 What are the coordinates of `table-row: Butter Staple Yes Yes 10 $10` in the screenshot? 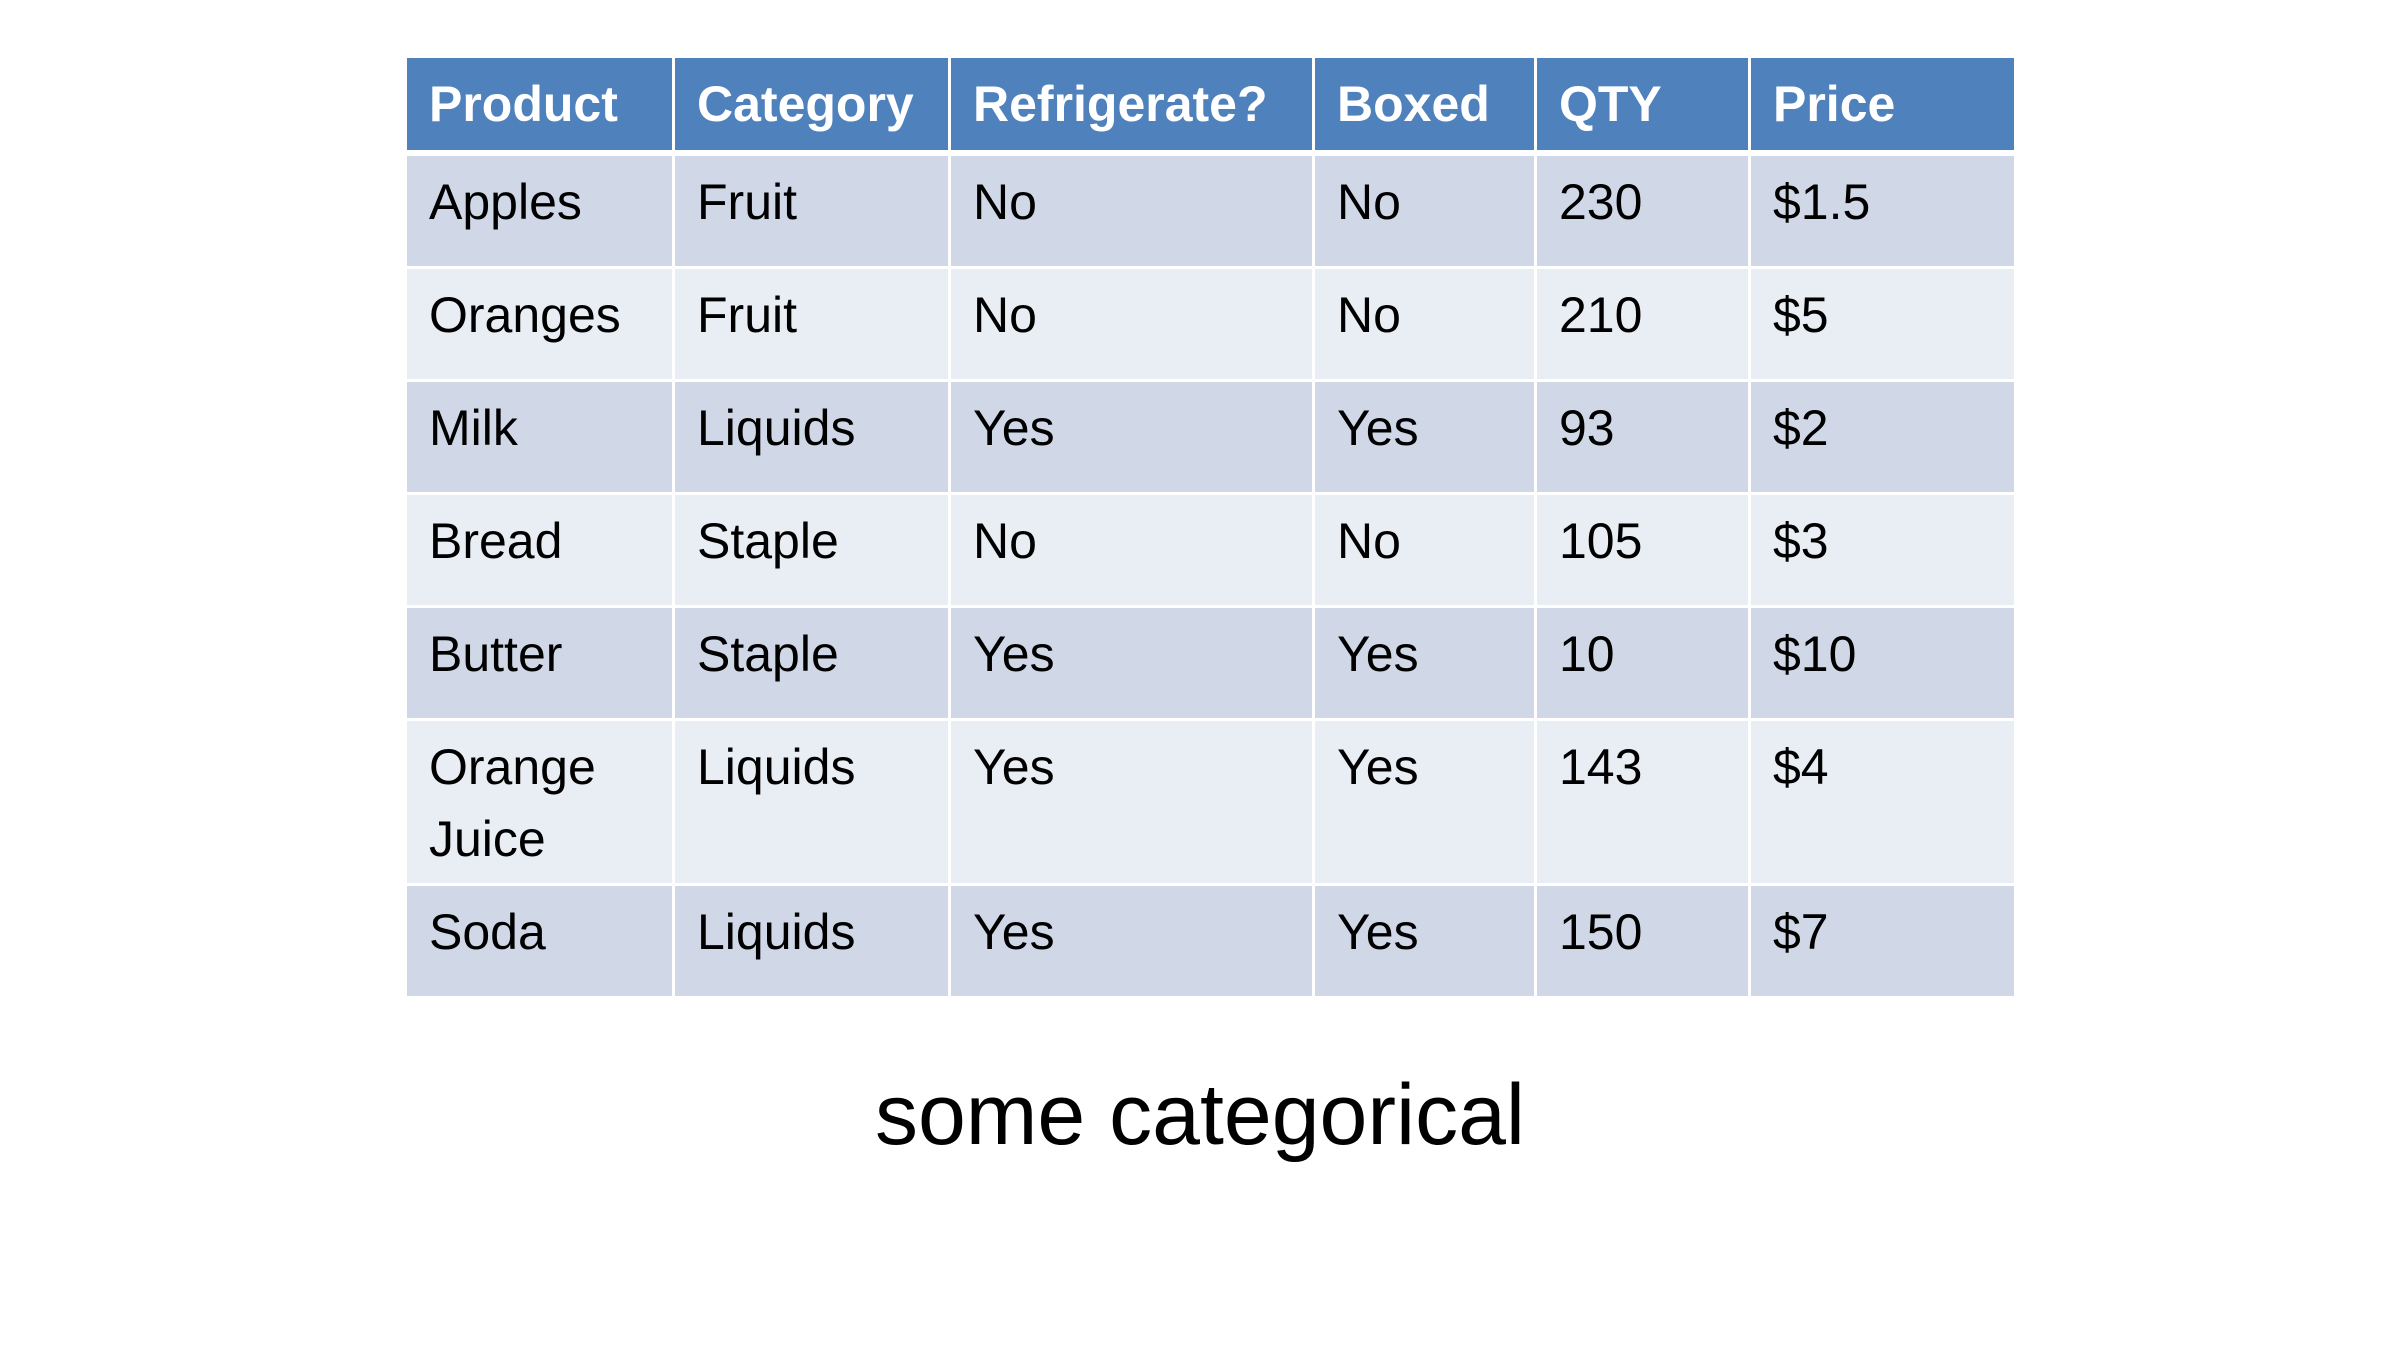 It's located at (1210, 663).